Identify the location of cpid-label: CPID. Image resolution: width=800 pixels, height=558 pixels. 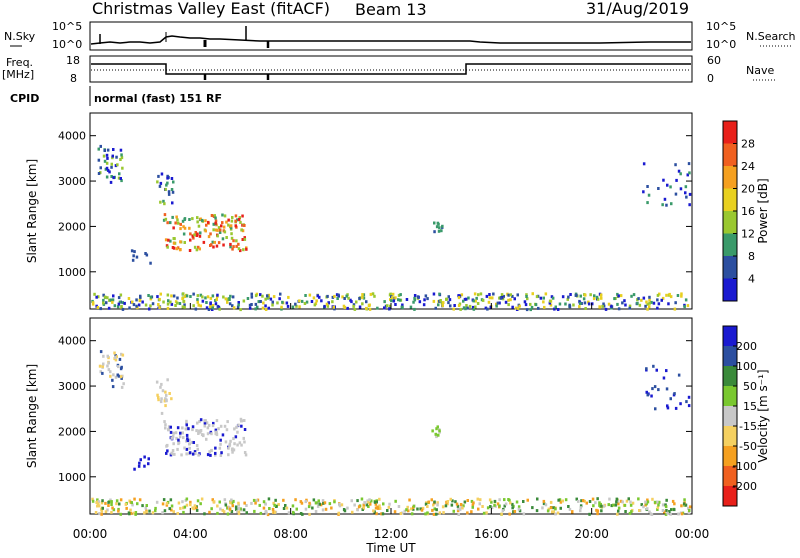
(24, 98).